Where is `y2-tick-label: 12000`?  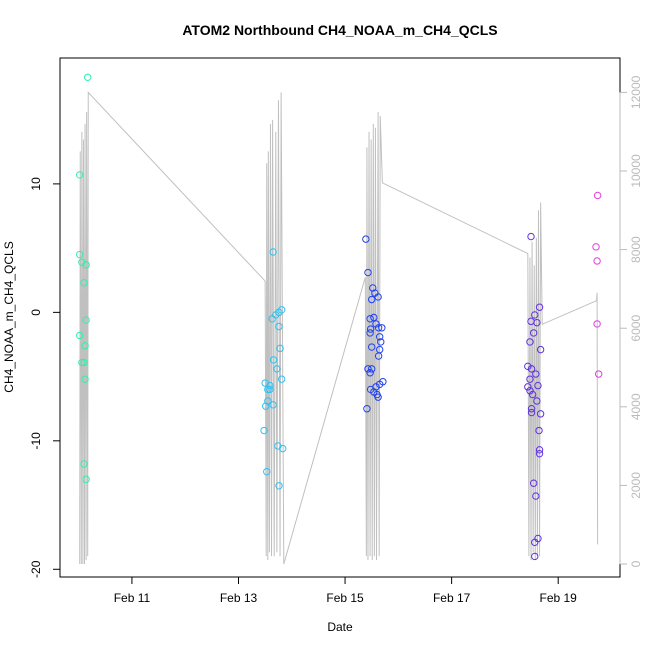
y2-tick-label: 12000 is located at coordinates (636, 92).